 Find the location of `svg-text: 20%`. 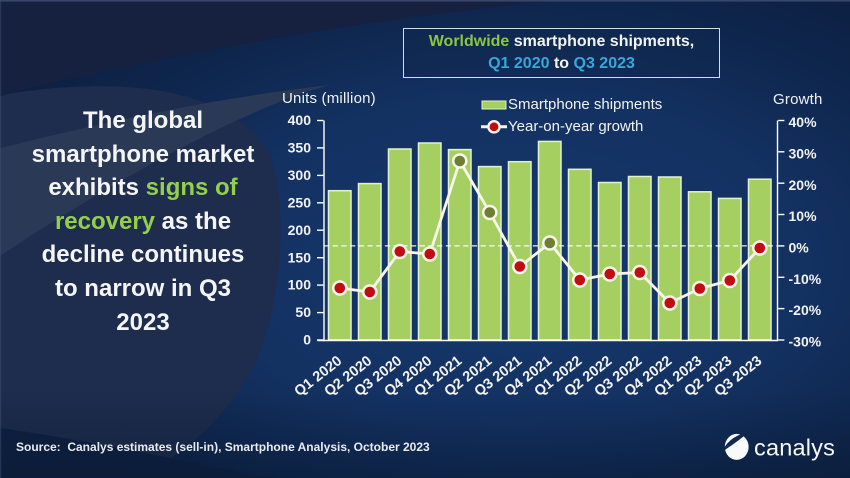

svg-text: 20% is located at coordinates (803, 185).